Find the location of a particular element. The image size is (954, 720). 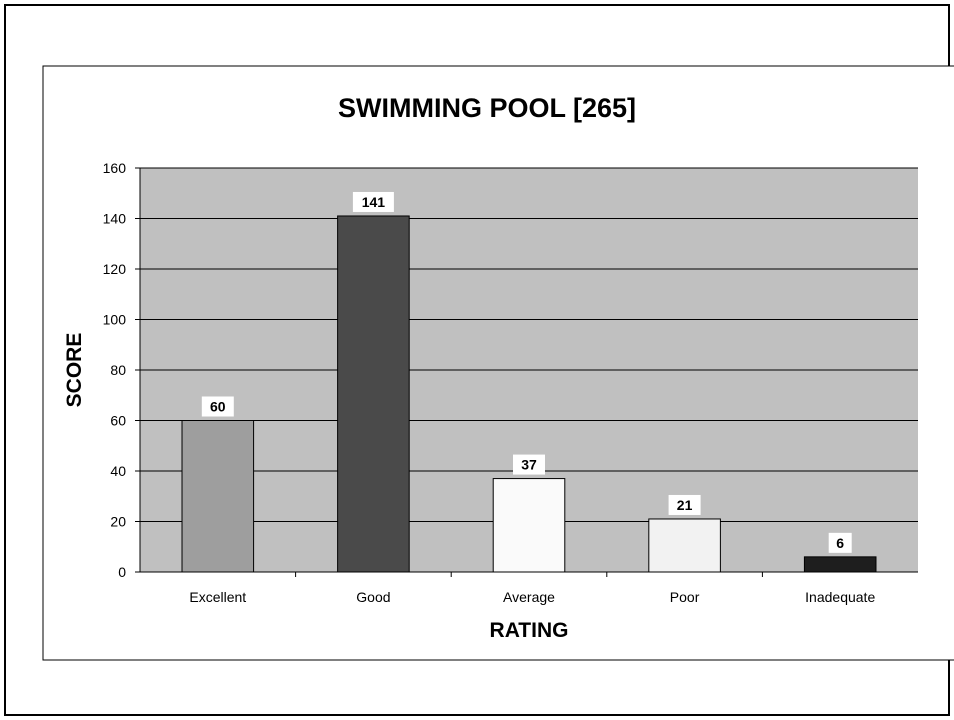

data-label: 37 is located at coordinates (529, 465).